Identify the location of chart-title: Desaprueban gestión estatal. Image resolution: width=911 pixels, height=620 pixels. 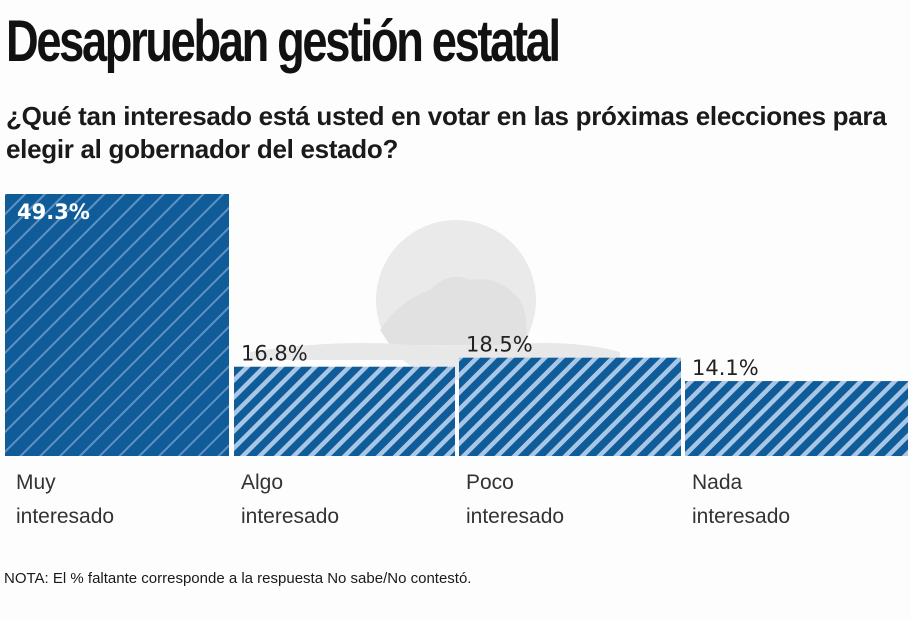
(283, 41).